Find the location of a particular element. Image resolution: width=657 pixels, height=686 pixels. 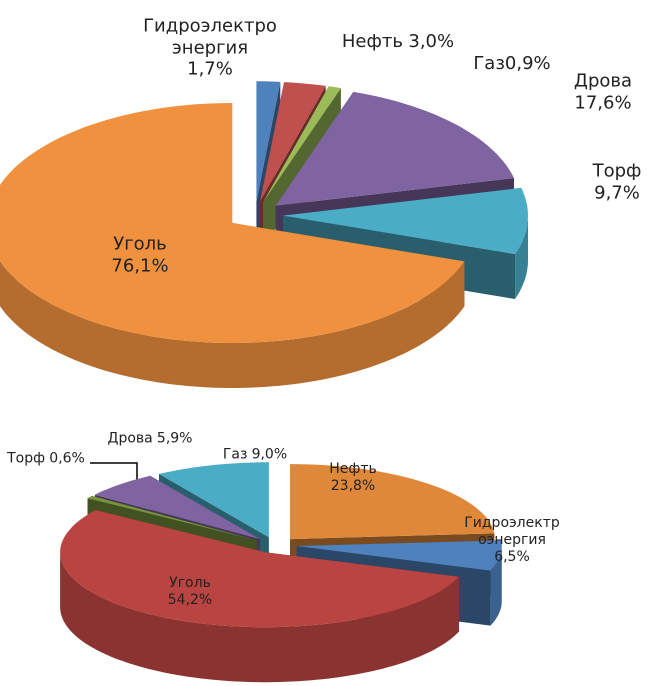

slice-label: Нефть 3,0% is located at coordinates (398, 42).